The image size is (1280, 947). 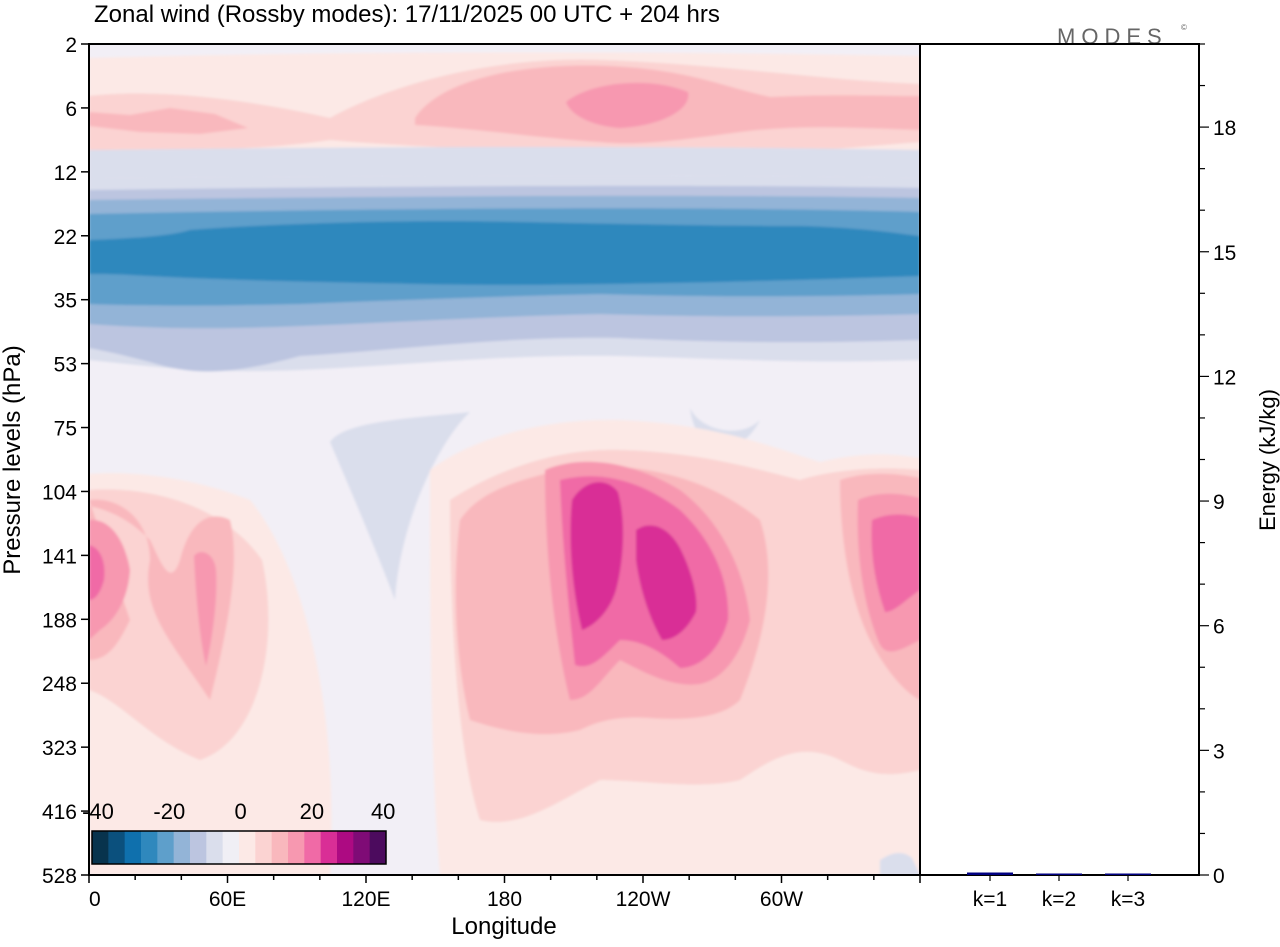 What do you see at coordinates (1059, 899) in the screenshot?
I see `energy-category-label: k=2` at bounding box center [1059, 899].